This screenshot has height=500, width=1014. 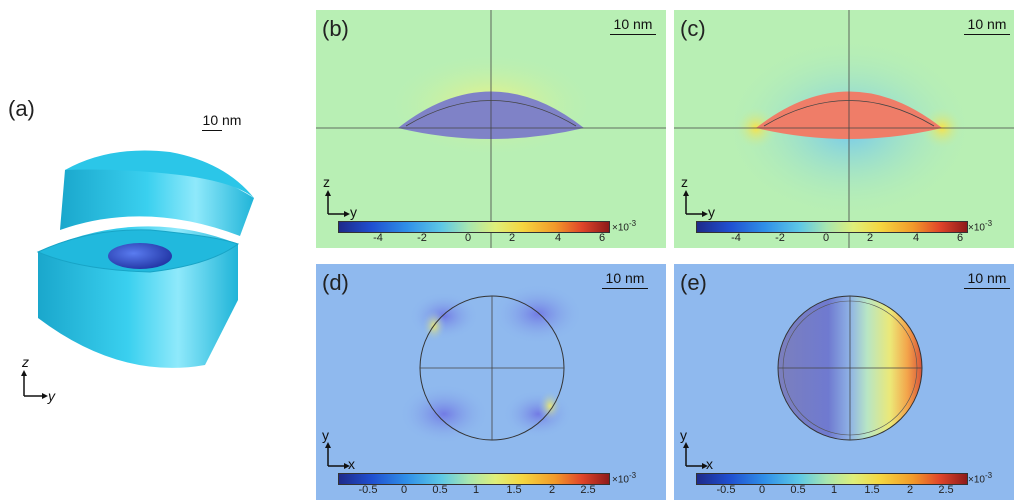 I want to click on panel-a-scale-bar: 10 nm, so click(x=222, y=121).